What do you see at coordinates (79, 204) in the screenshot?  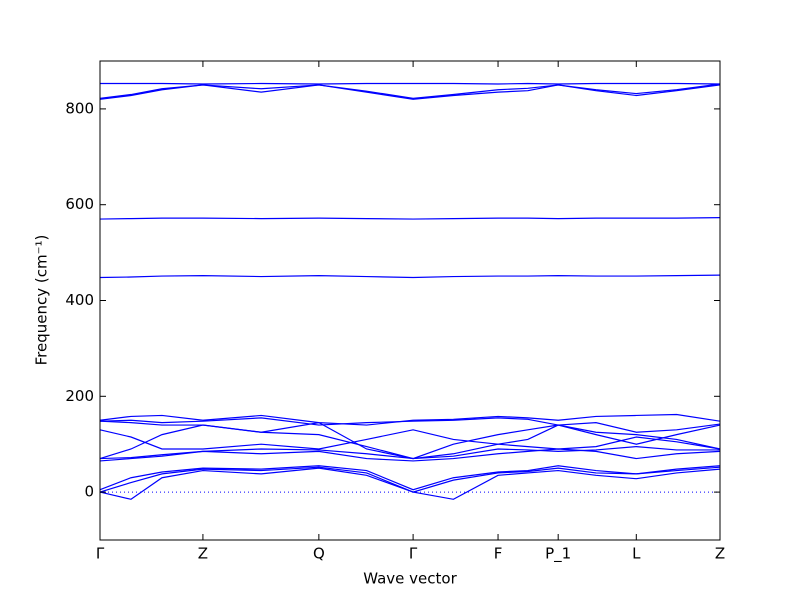 I see `y-tick-label: 600` at bounding box center [79, 204].